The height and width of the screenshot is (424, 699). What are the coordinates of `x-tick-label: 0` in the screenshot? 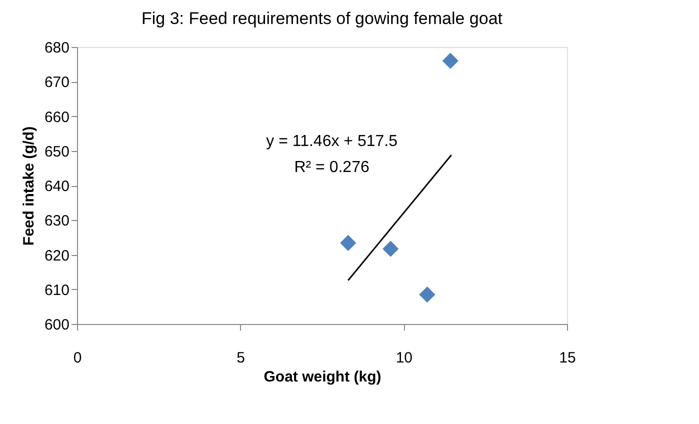 It's located at (77, 358).